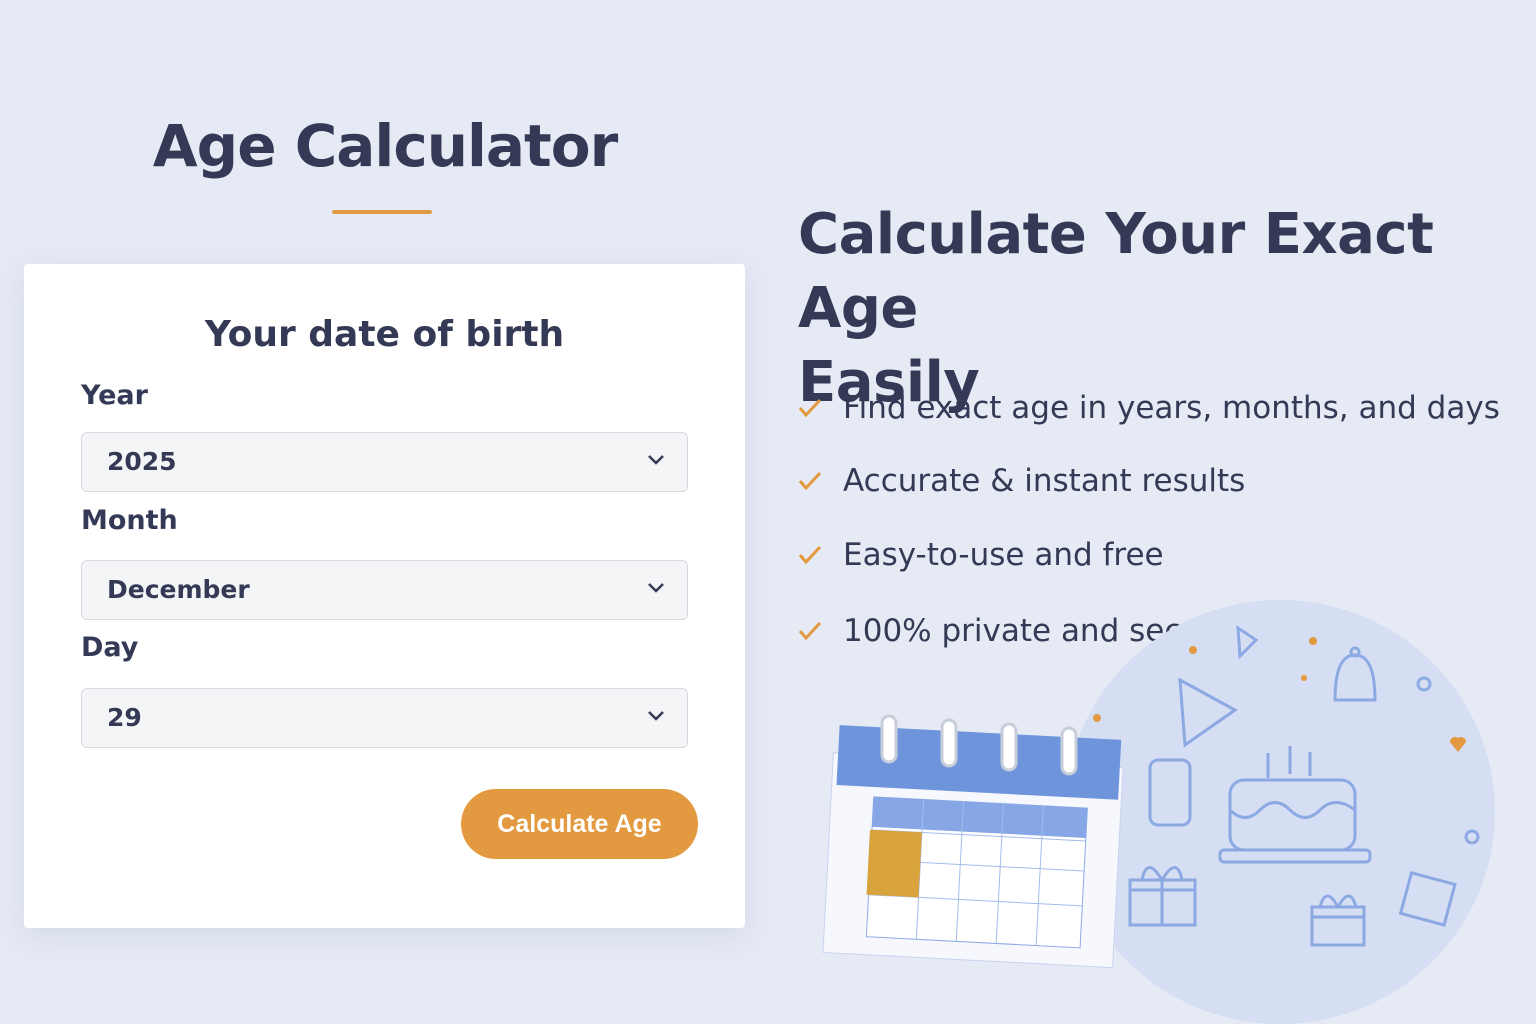  I want to click on page-title: Age Calculator, so click(385, 146).